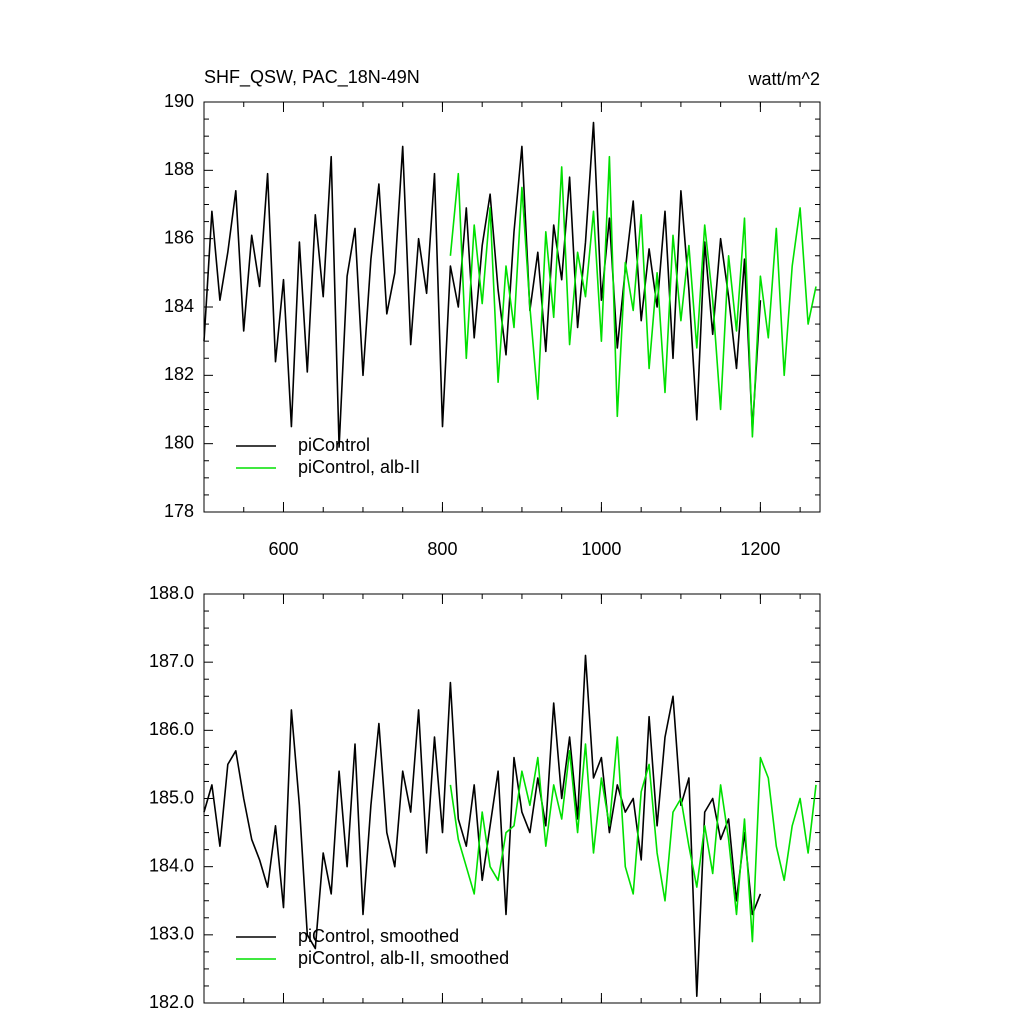 Image resolution: width=1024 pixels, height=1024 pixels. I want to click on y-tick-label: 184.0, so click(171, 865).